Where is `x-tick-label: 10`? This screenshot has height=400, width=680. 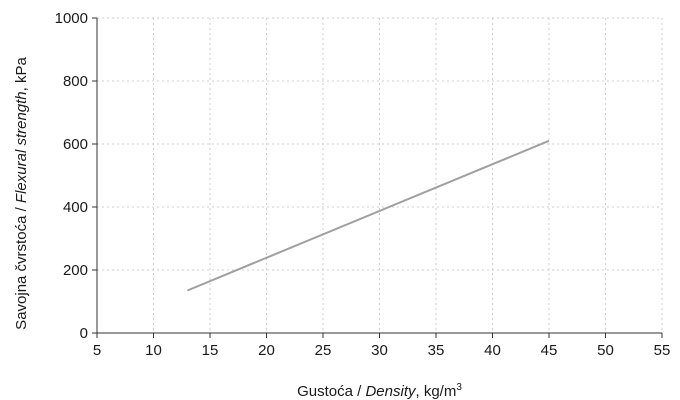 x-tick-label: 10 is located at coordinates (153, 350).